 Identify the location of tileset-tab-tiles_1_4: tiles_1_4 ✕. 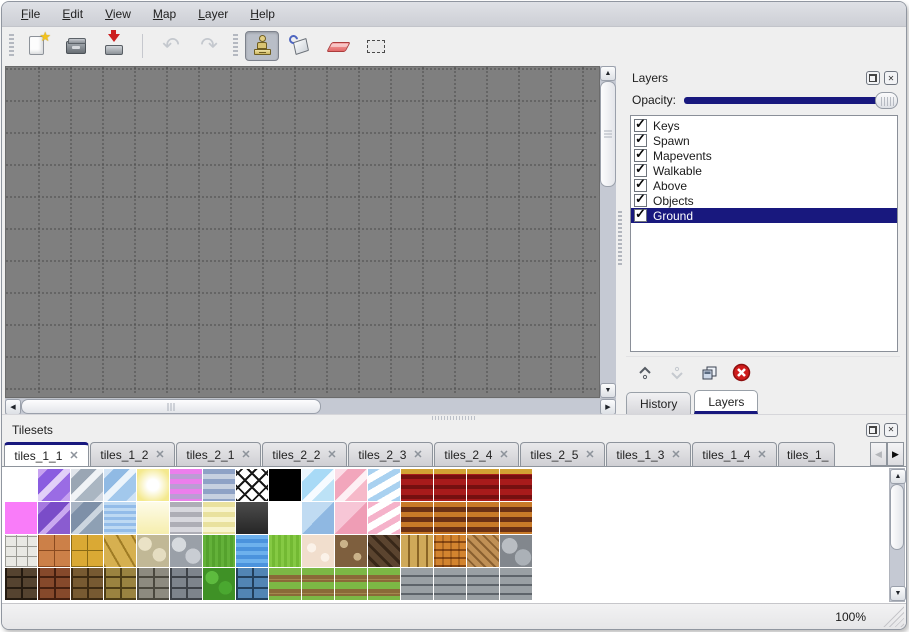
(734, 454).